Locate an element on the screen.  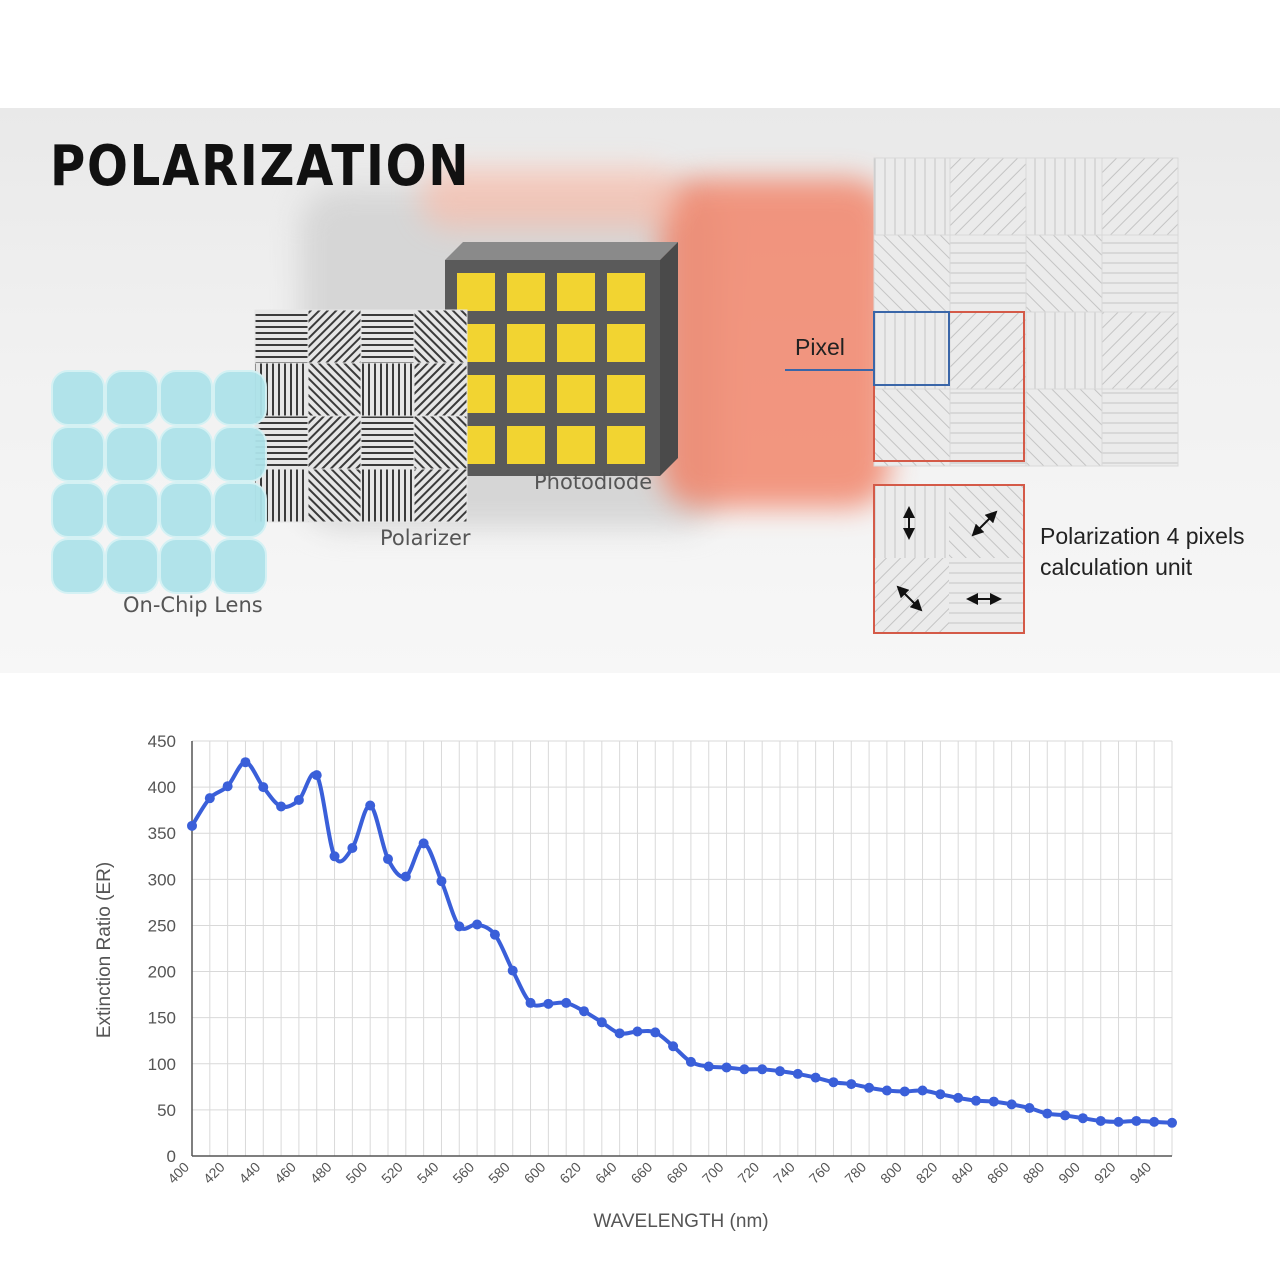
x-tick-label: 660 is located at coordinates (642, 1173).